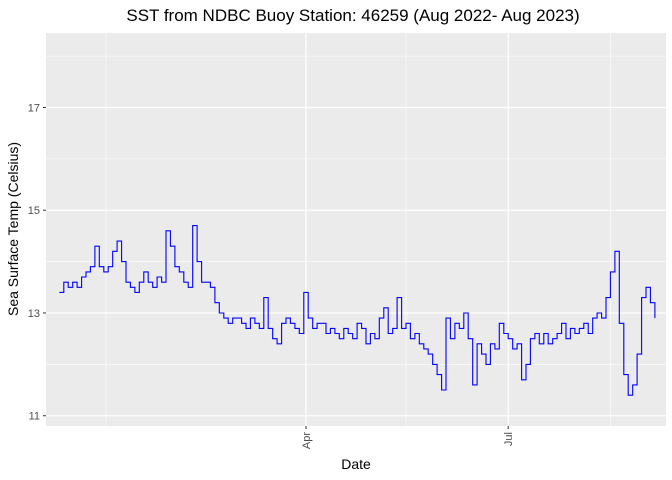 This screenshot has width=672, height=480. I want to click on x-axis-title: Date, so click(356, 464).